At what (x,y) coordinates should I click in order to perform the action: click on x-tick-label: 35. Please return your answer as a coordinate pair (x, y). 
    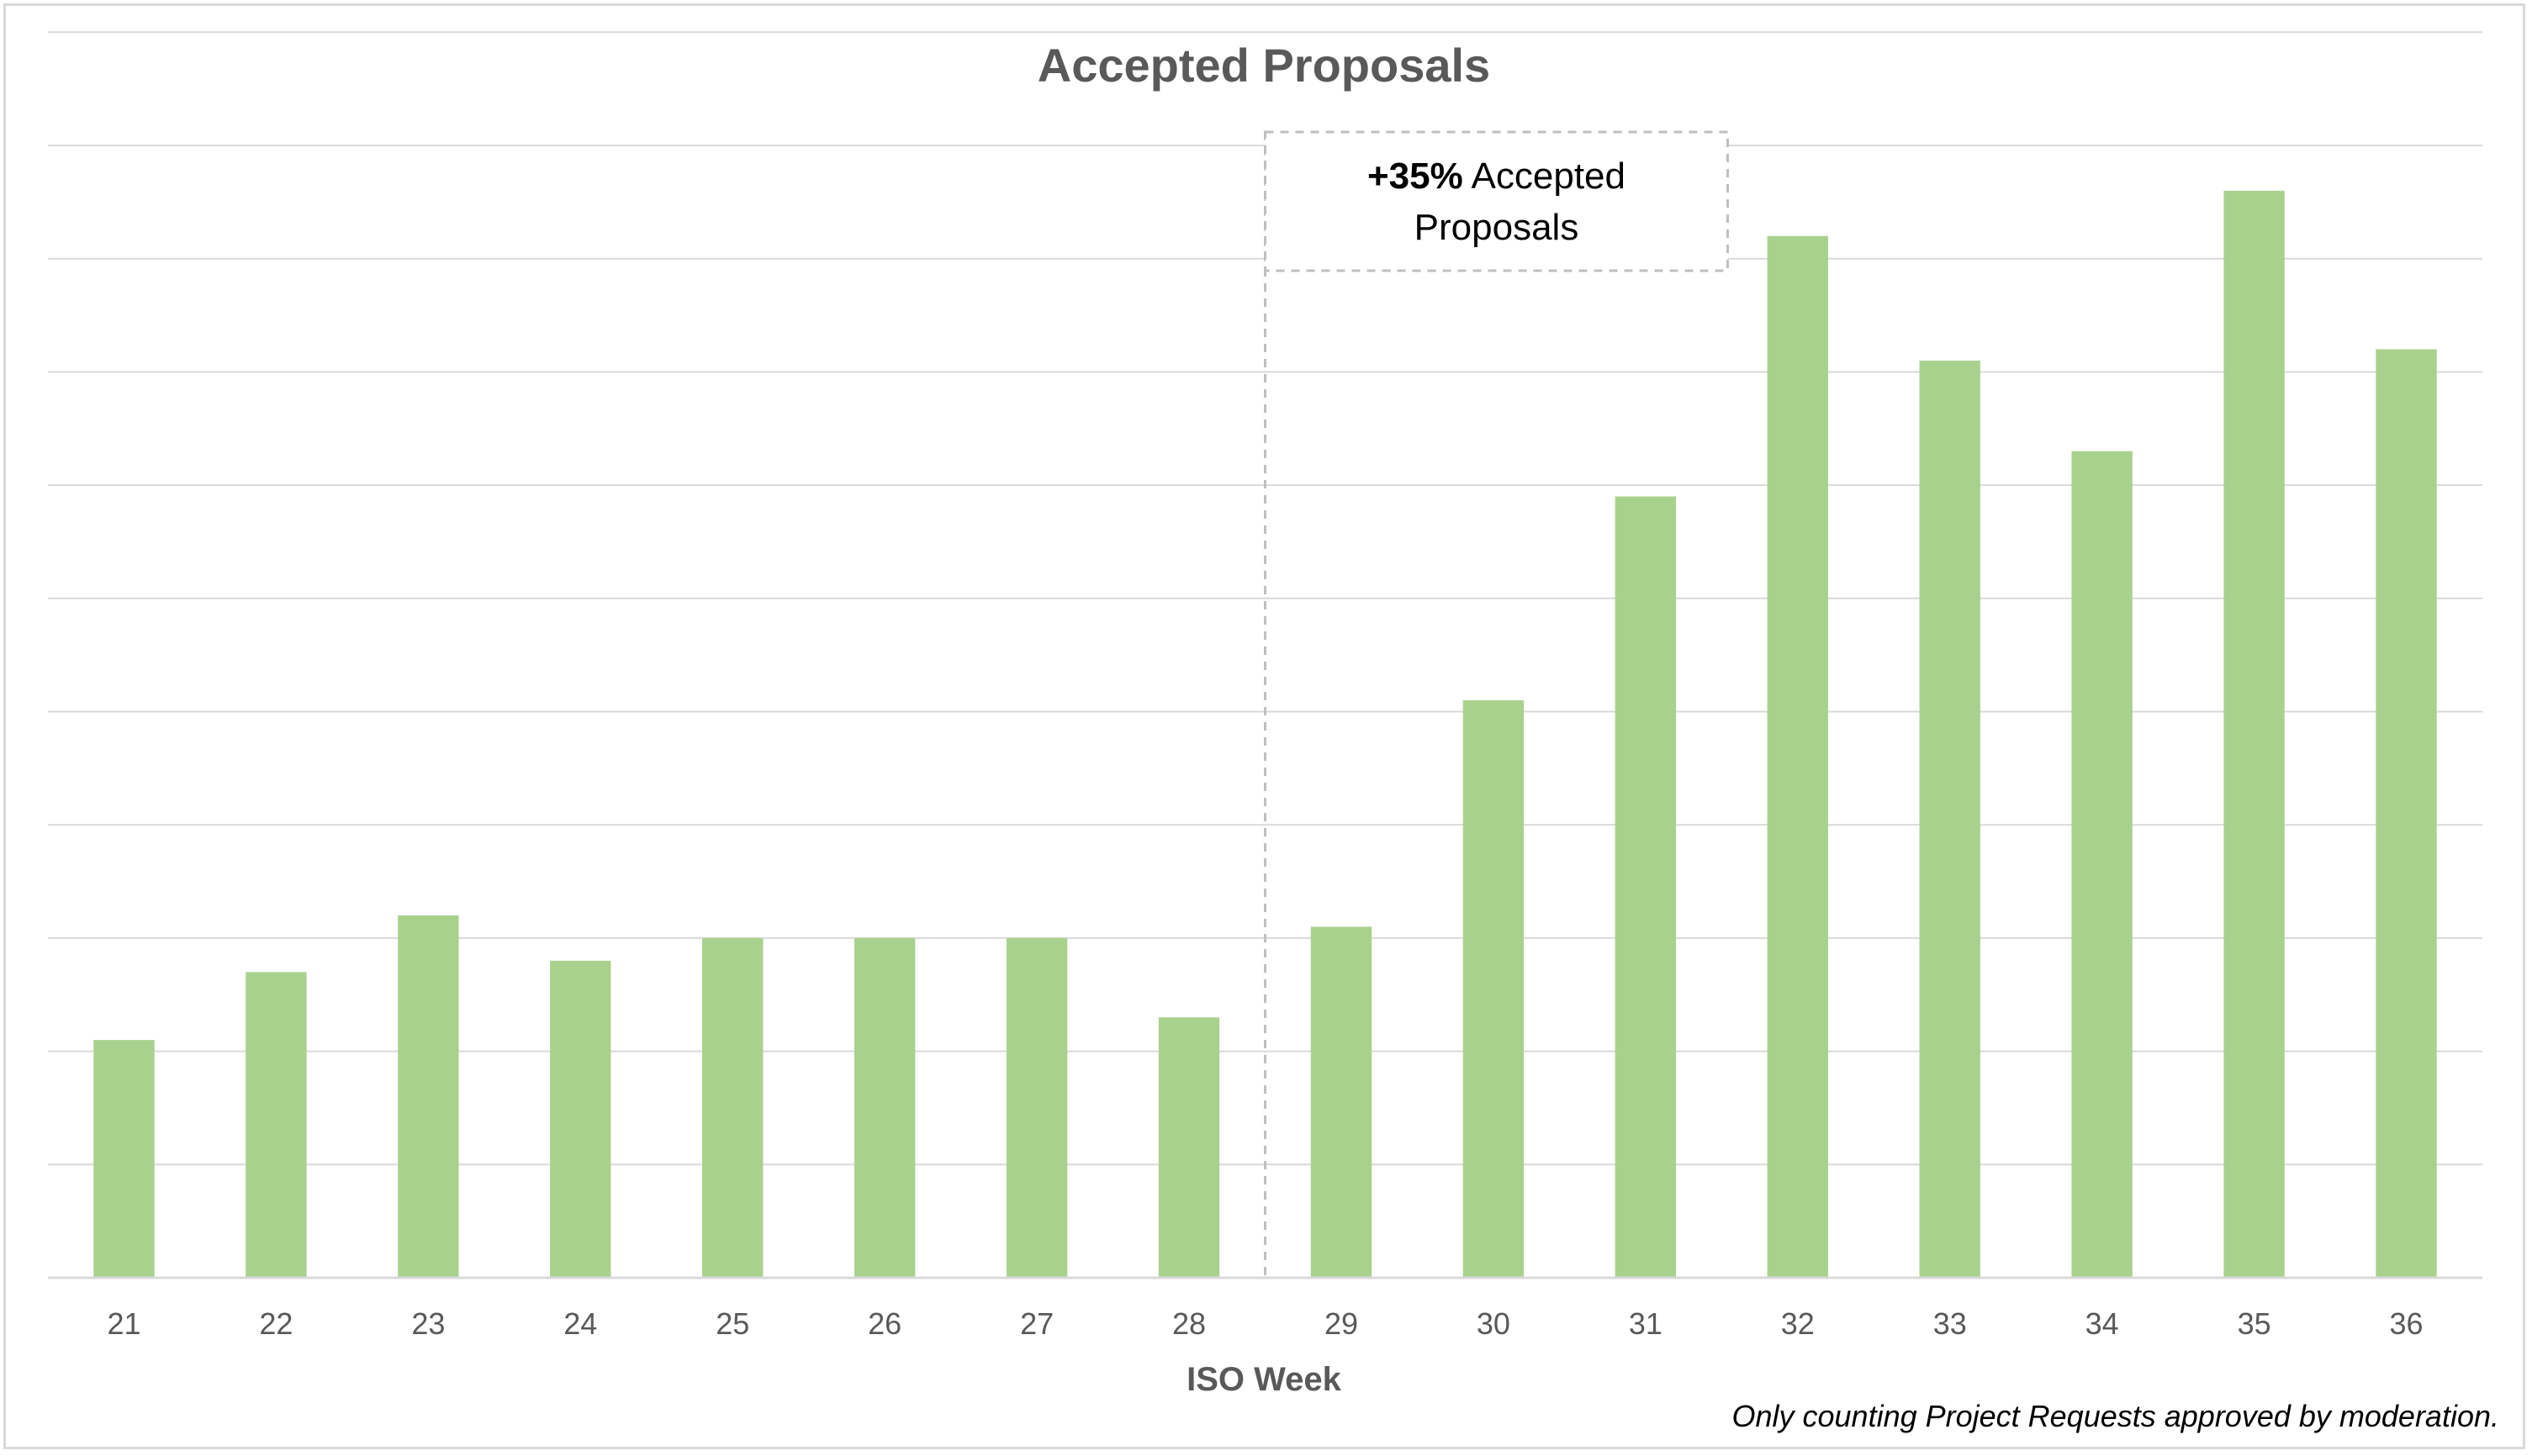
    Looking at the image, I should click on (2254, 1323).